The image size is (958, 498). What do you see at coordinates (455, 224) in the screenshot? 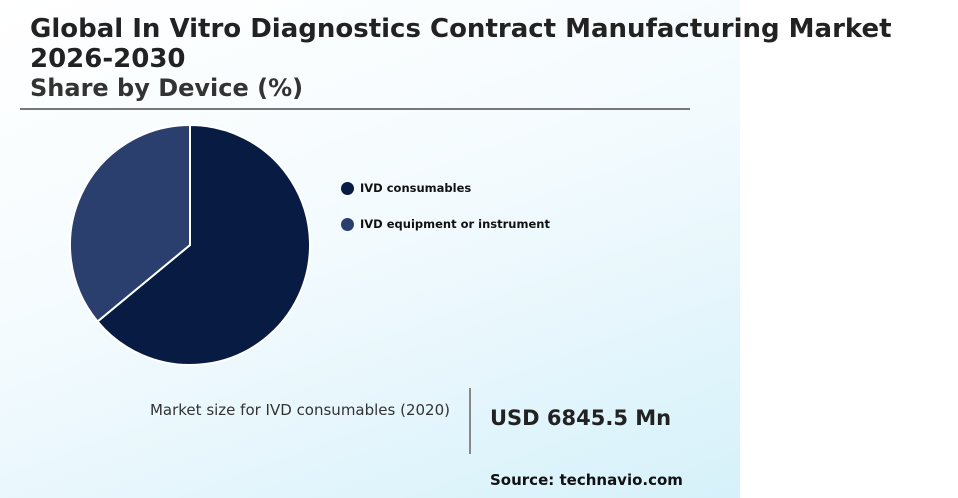
I see `legend-label: IVD equipment or instrument` at bounding box center [455, 224].